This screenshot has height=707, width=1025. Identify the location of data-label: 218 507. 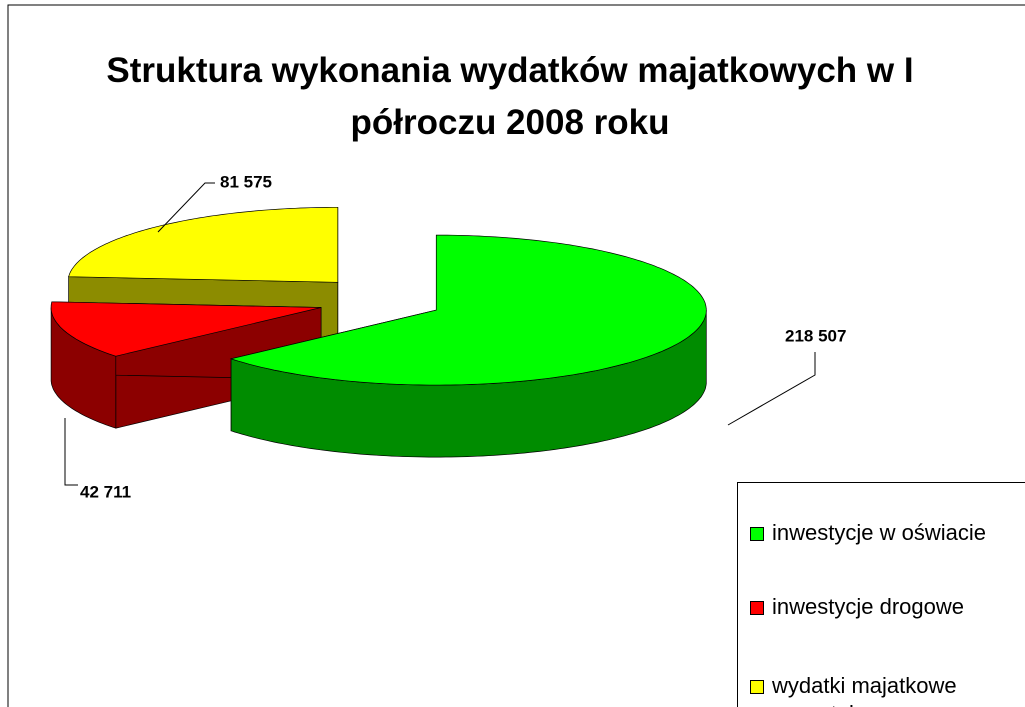
(815, 335).